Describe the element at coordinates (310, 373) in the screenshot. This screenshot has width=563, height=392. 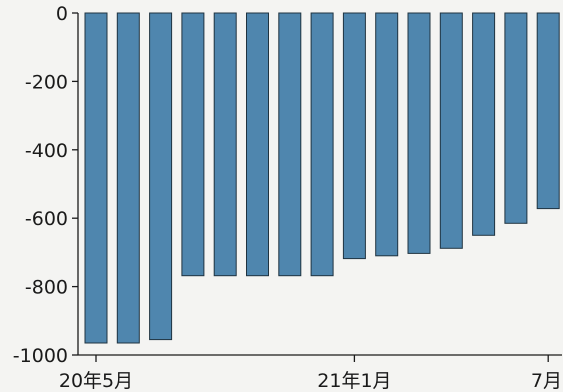
I see `x-axis: 20年5月 21年1月 7月` at that location.